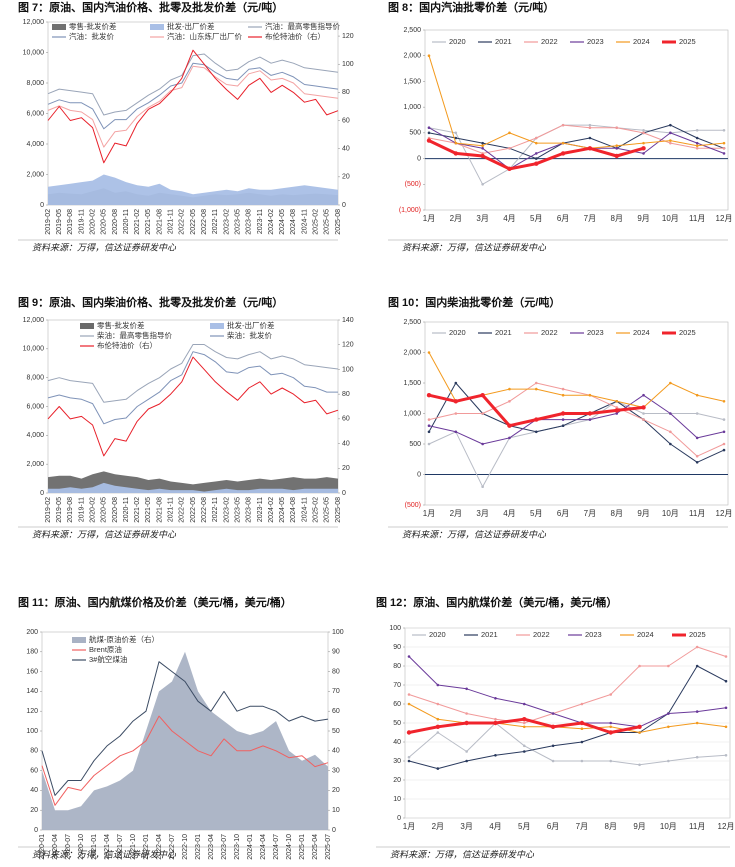 The height and width of the screenshot is (867, 735). What do you see at coordinates (336, 671) in the screenshot?
I see `y2ticks-label: 80` at bounding box center [336, 671].